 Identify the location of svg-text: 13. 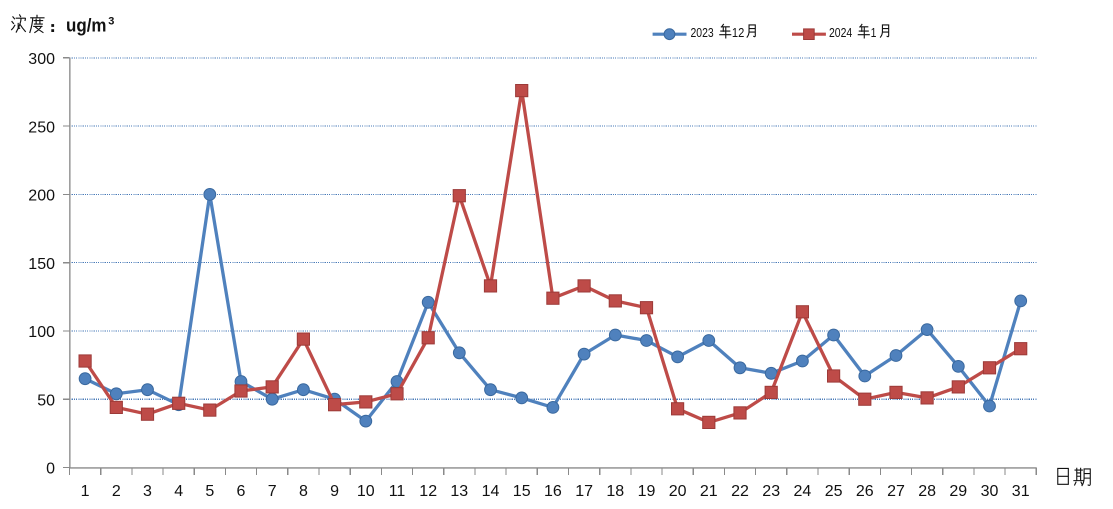
(459, 491).